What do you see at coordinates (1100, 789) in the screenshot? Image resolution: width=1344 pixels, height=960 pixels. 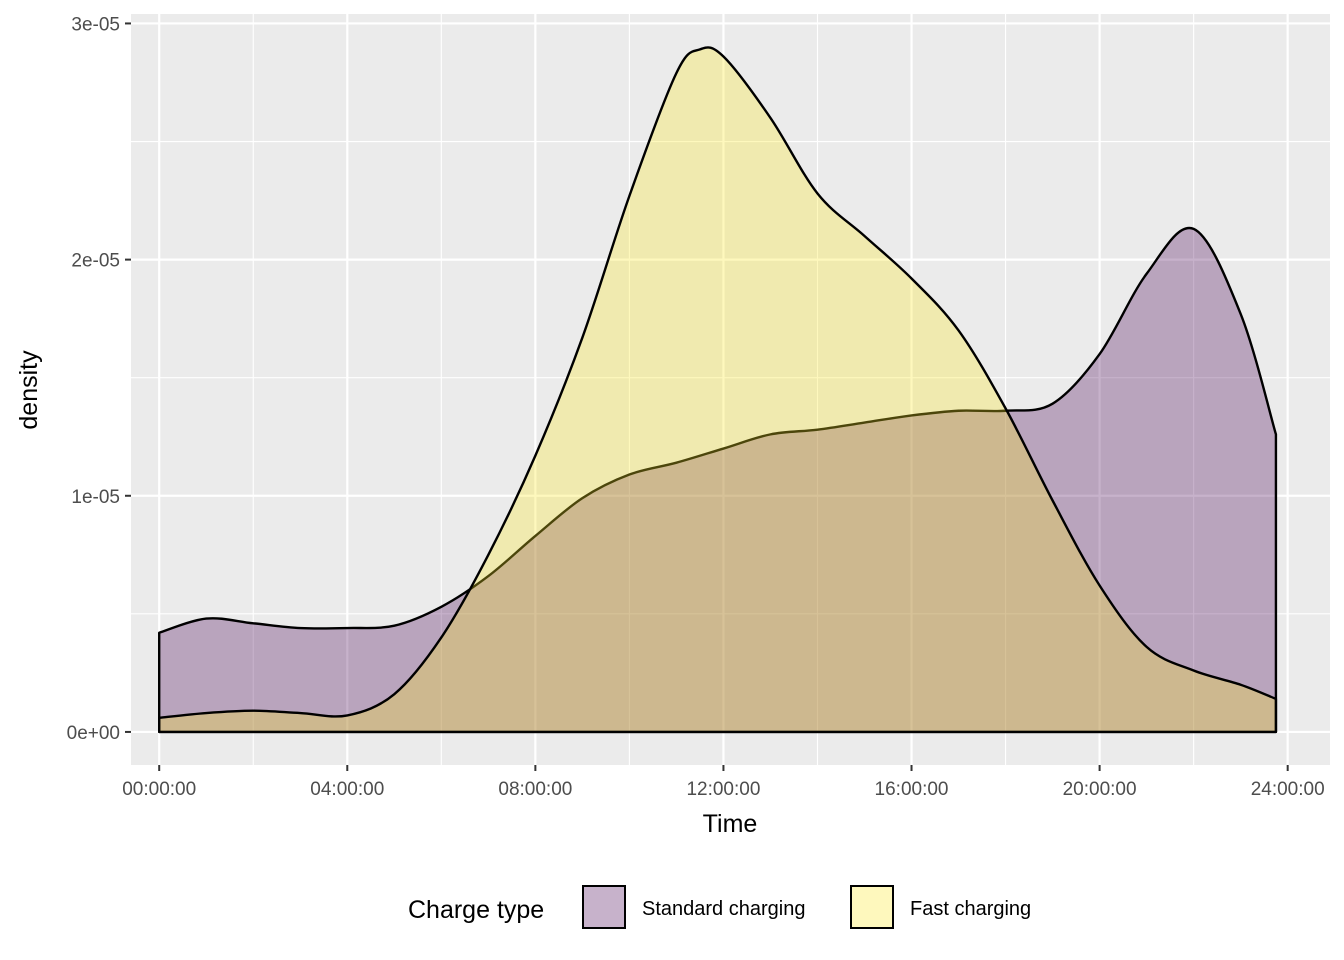 I see `x-tick-label: 20:00:00` at bounding box center [1100, 789].